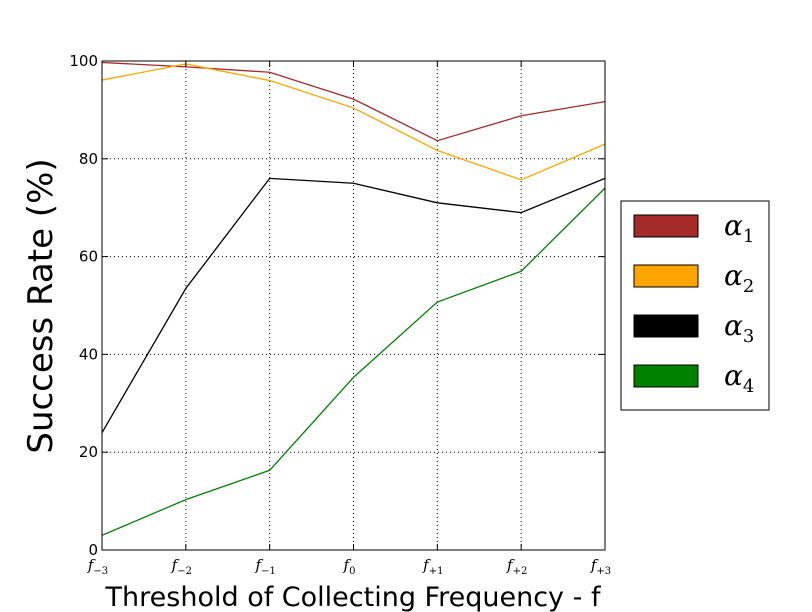 The height and width of the screenshot is (612, 812). What do you see at coordinates (41, 305) in the screenshot?
I see `y-axis-title: Success Rate (%)` at bounding box center [41, 305].